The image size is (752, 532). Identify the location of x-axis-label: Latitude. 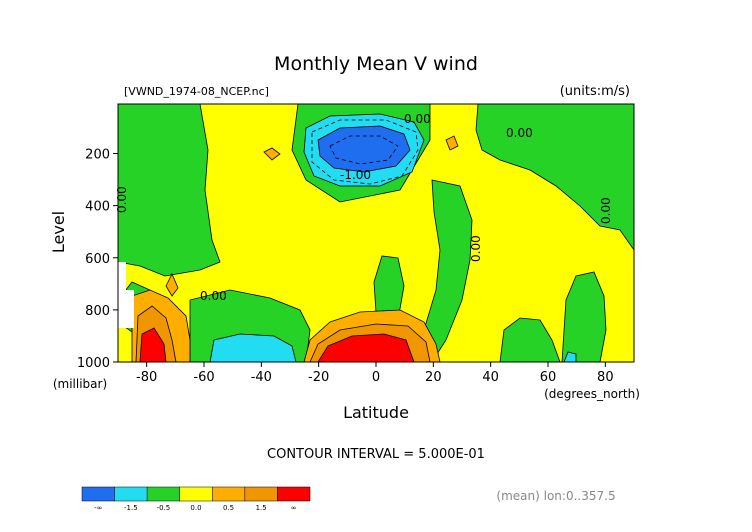
(376, 412).